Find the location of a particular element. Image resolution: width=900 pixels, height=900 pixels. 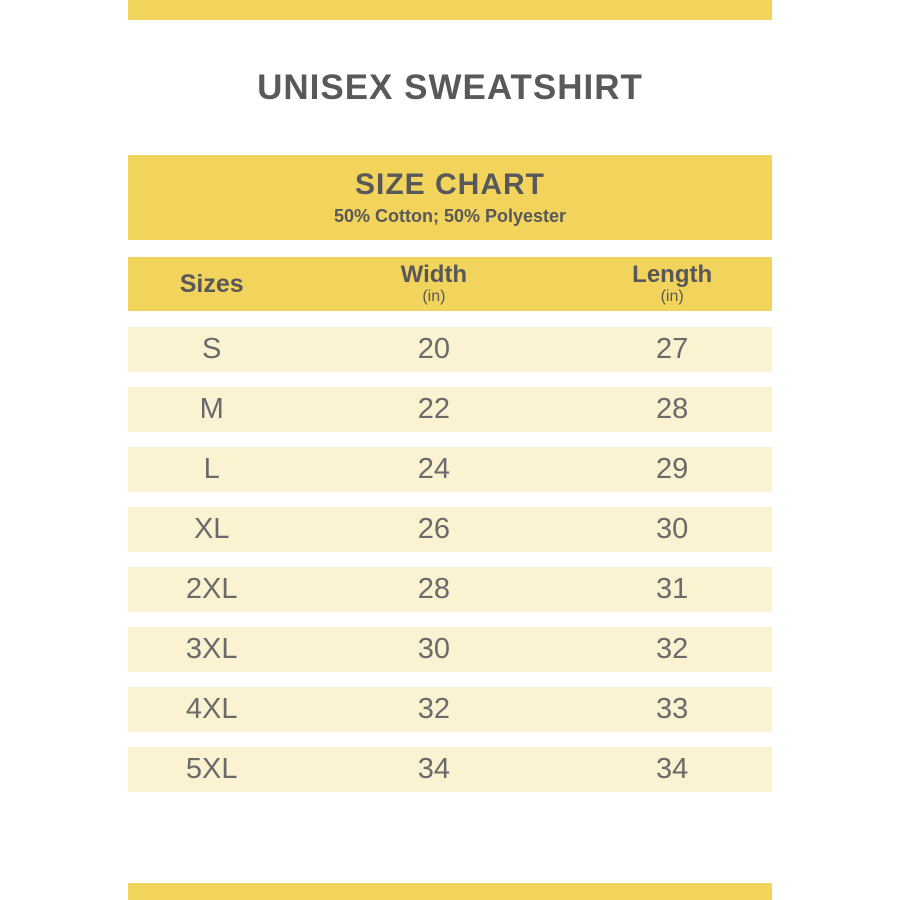

column-header-sizes: Sizes is located at coordinates (211, 284).